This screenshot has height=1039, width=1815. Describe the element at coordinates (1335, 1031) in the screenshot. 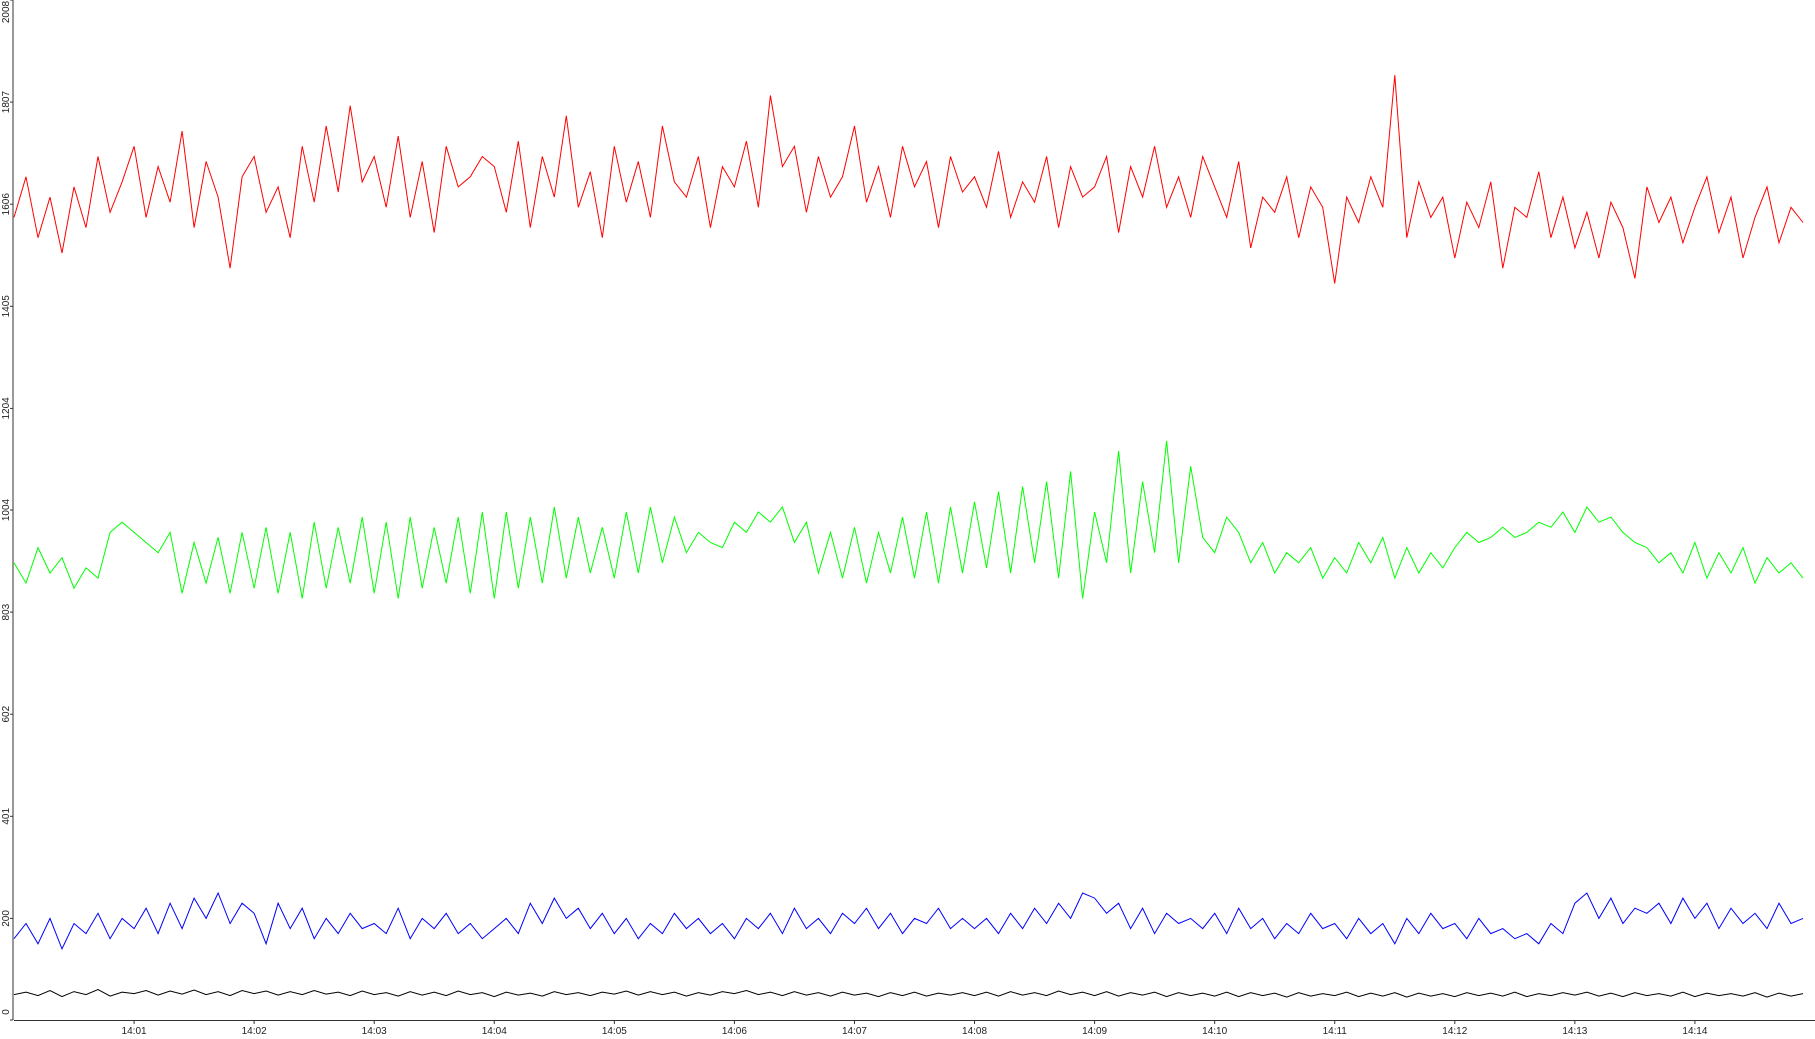

I see `x-tick-label: 14:11` at that location.